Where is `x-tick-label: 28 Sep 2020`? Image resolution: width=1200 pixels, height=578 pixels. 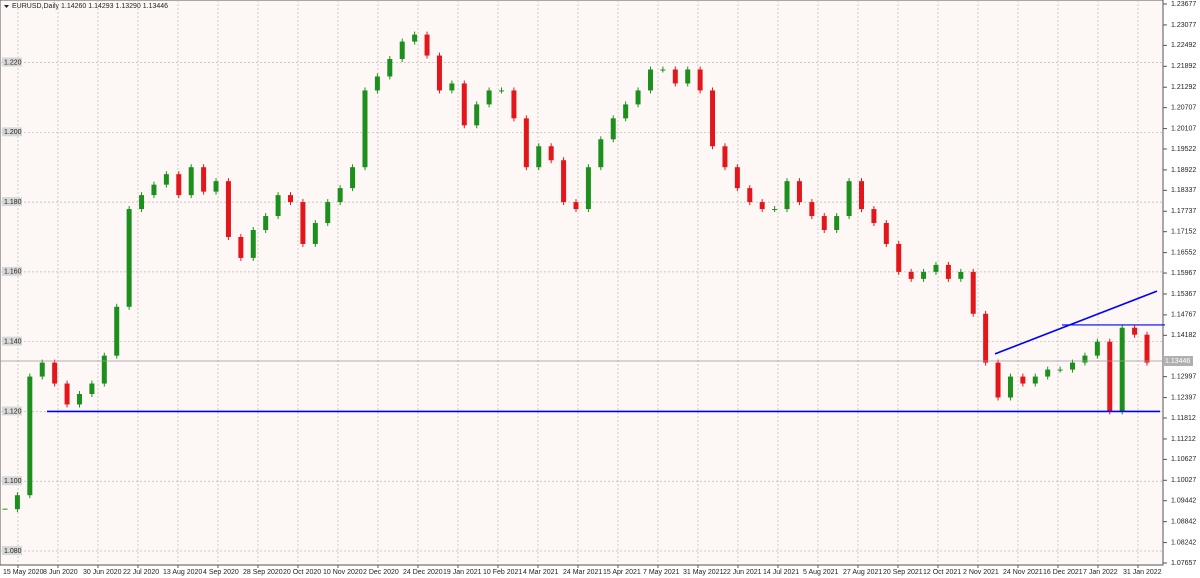
x-tick-label: 28 Sep 2020 is located at coordinates (263, 572).